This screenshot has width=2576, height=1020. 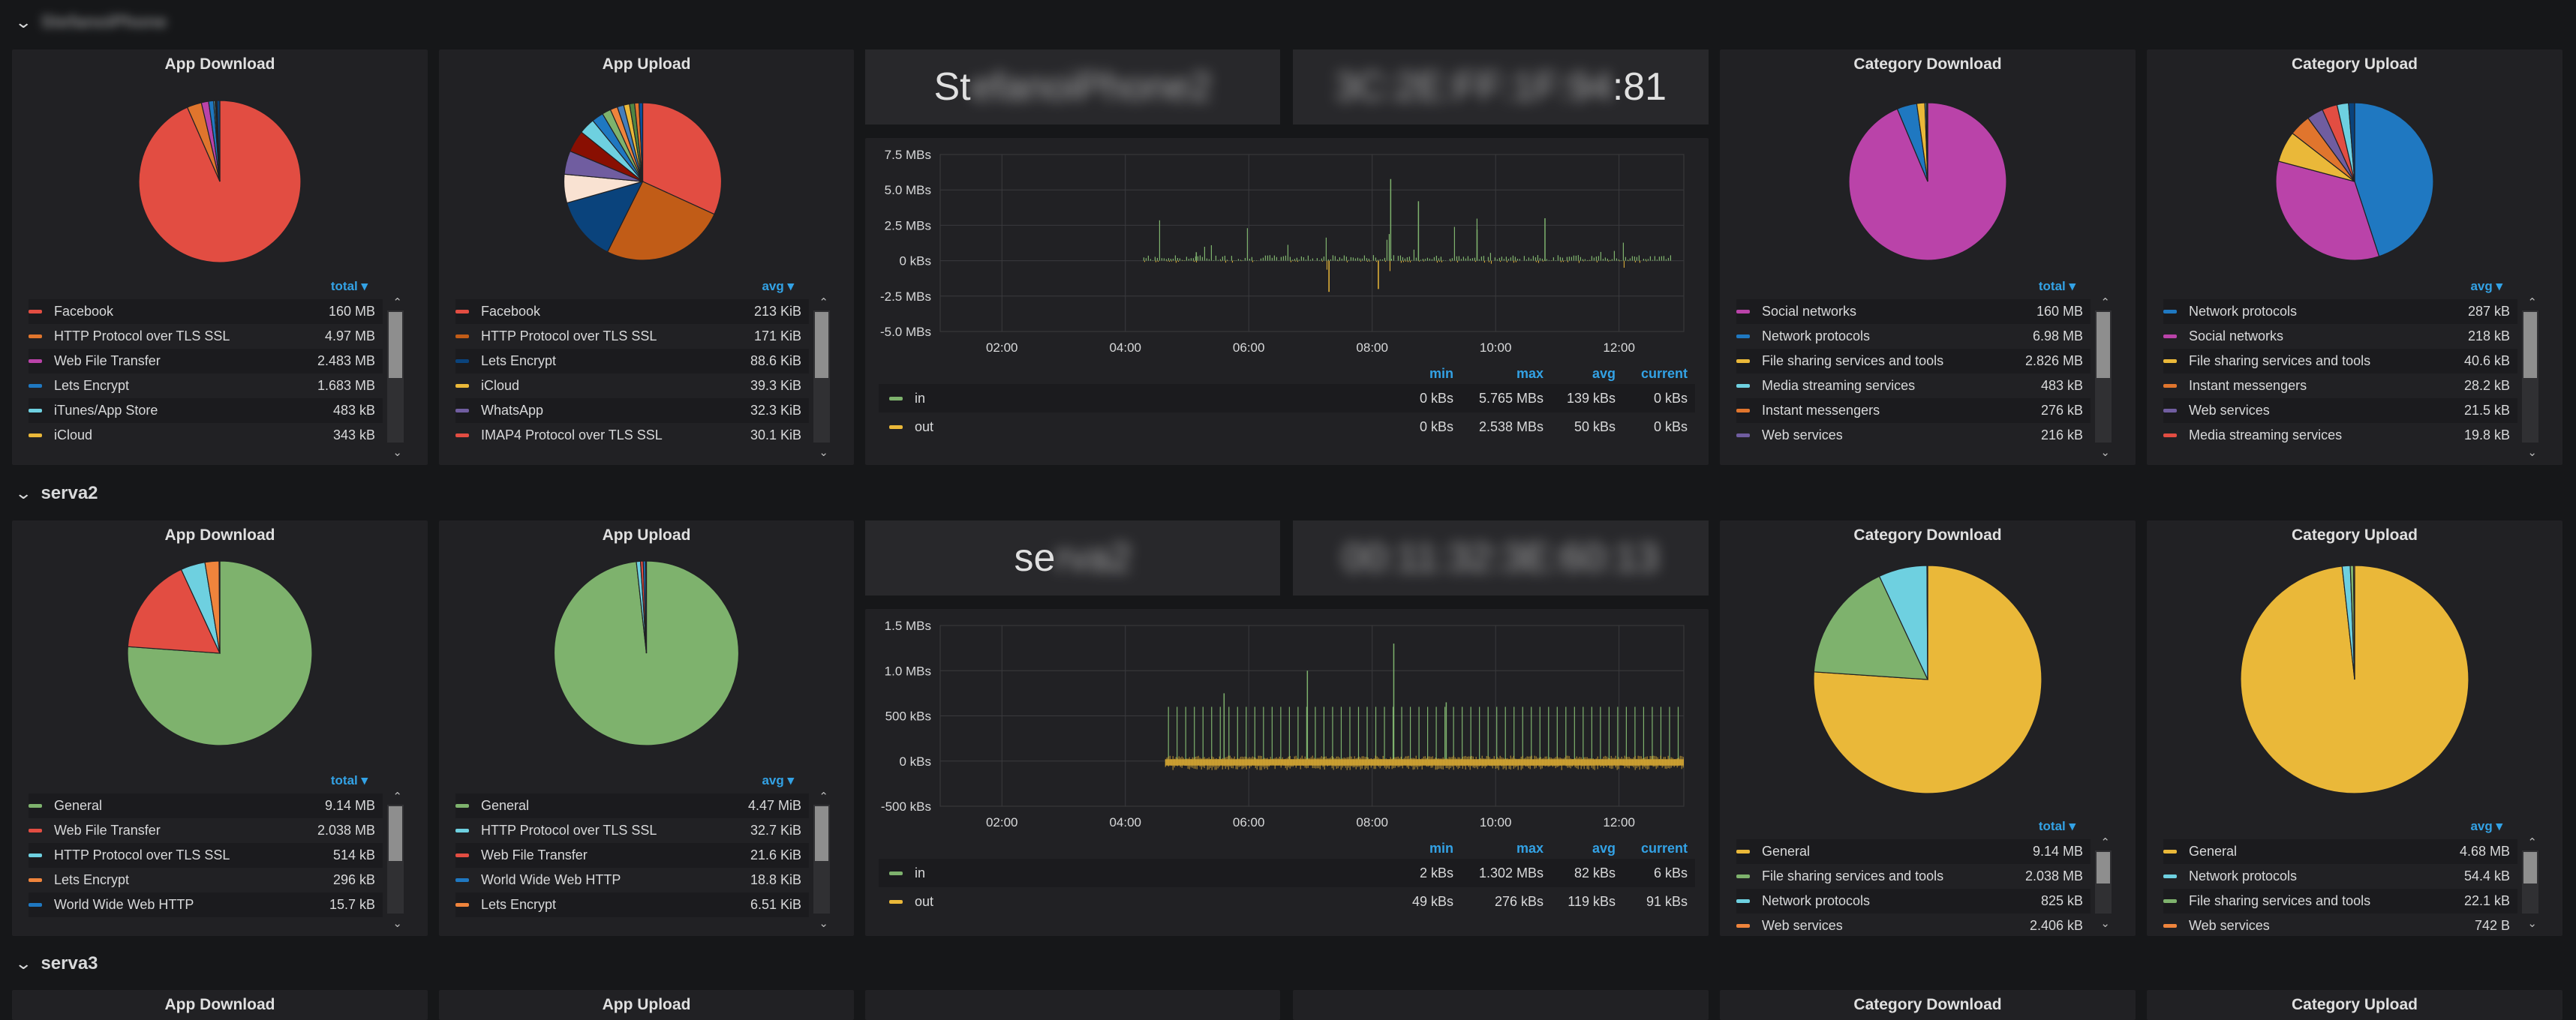 What do you see at coordinates (2340, 922) in the screenshot?
I see `legend-item: Web services 742 B` at bounding box center [2340, 922].